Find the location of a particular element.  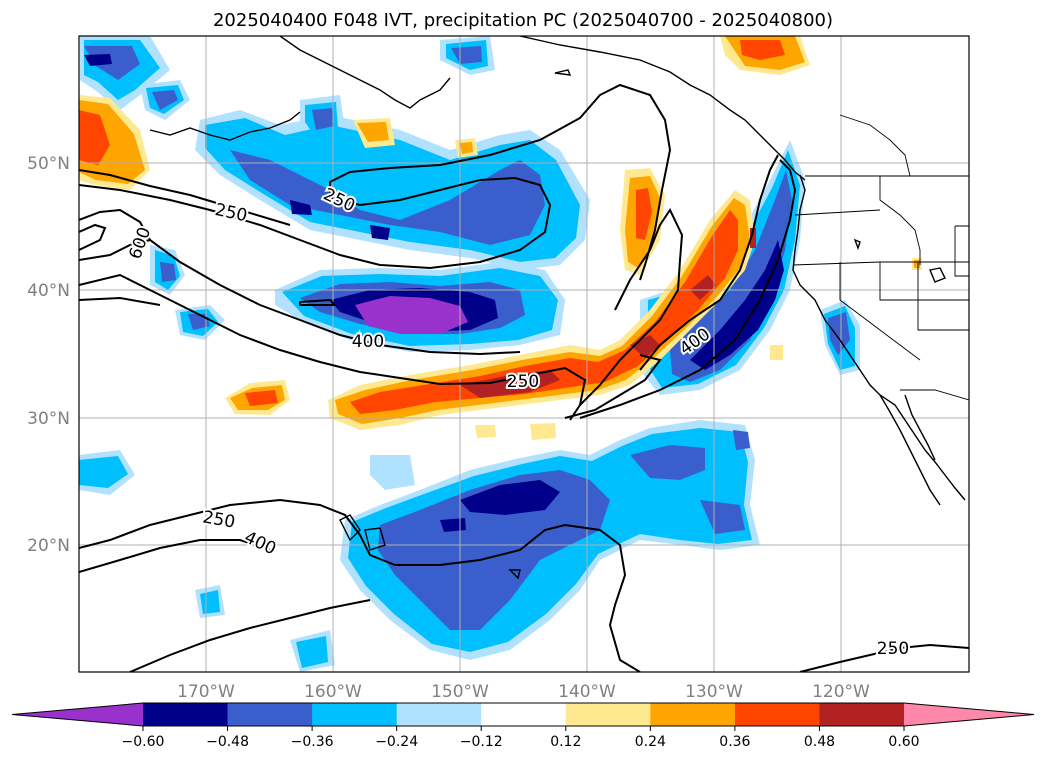

lat-label: 20°N is located at coordinates (48, 546).